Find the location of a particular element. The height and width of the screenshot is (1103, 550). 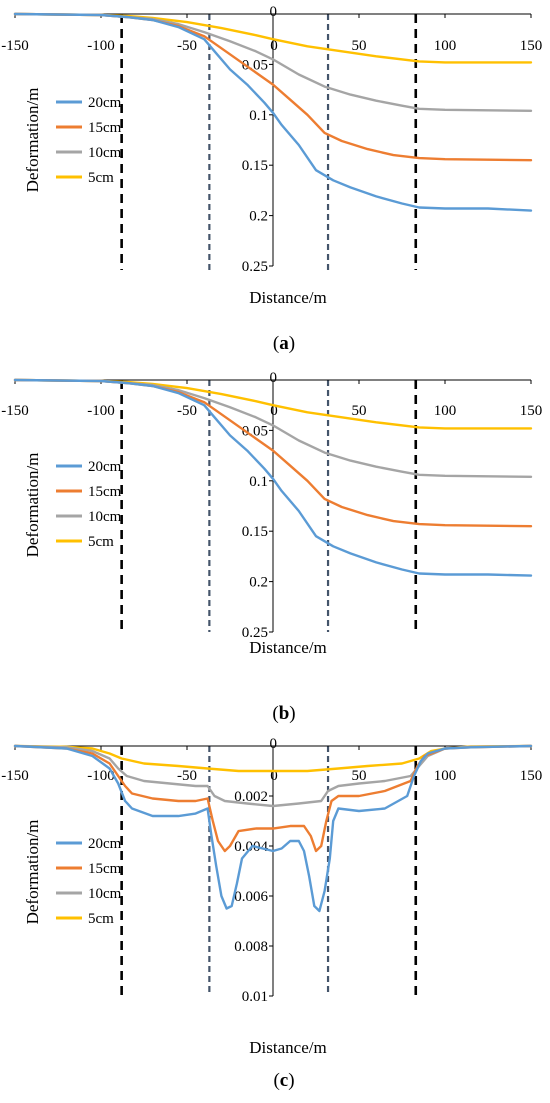

y-tick-label: 0.008 is located at coordinates (251, 947).